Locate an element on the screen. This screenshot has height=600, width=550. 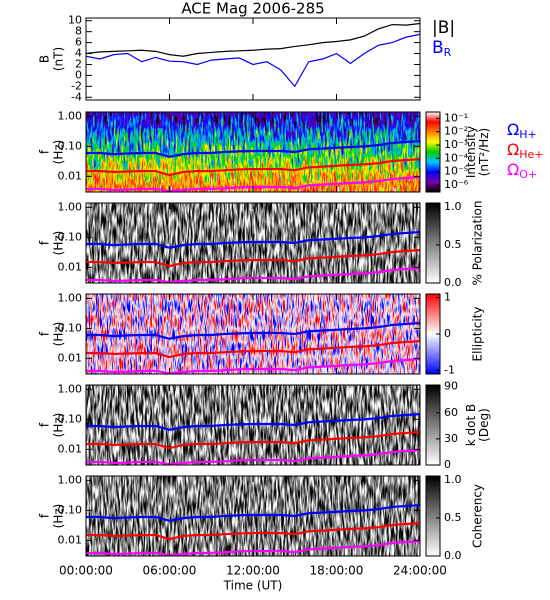
colorbar-tick-label: 90 is located at coordinates (451, 386).